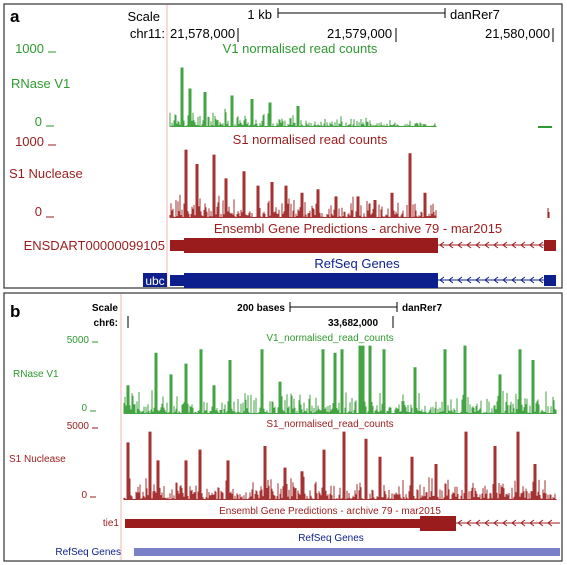 This screenshot has height=565, width=567. What do you see at coordinates (143, 16) in the screenshot?
I see `panel-a-scale-label: Scale` at bounding box center [143, 16].